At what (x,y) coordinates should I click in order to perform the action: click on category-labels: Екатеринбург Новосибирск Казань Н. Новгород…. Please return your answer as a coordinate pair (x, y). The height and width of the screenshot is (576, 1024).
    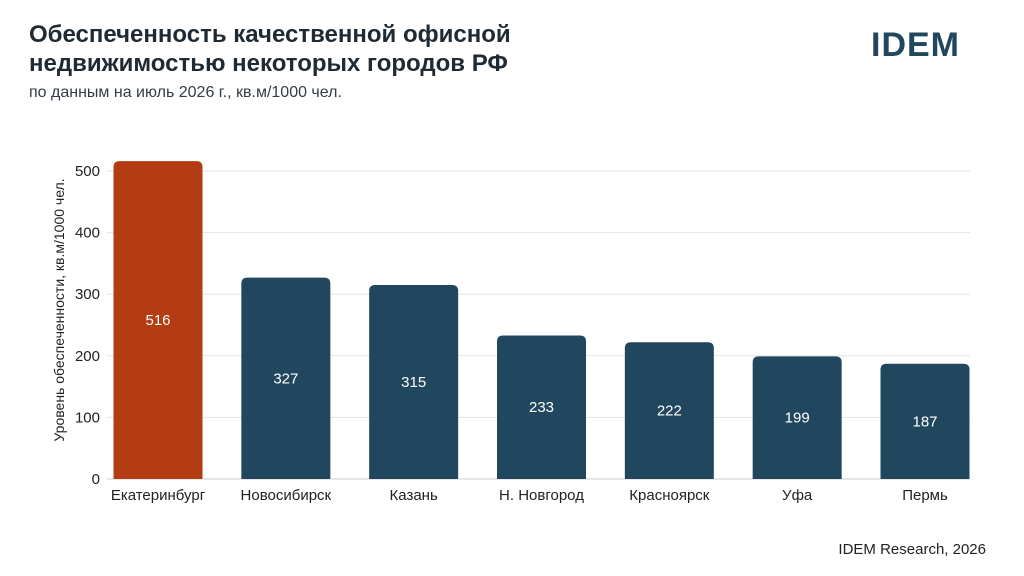
    Looking at the image, I should click on (529, 495).